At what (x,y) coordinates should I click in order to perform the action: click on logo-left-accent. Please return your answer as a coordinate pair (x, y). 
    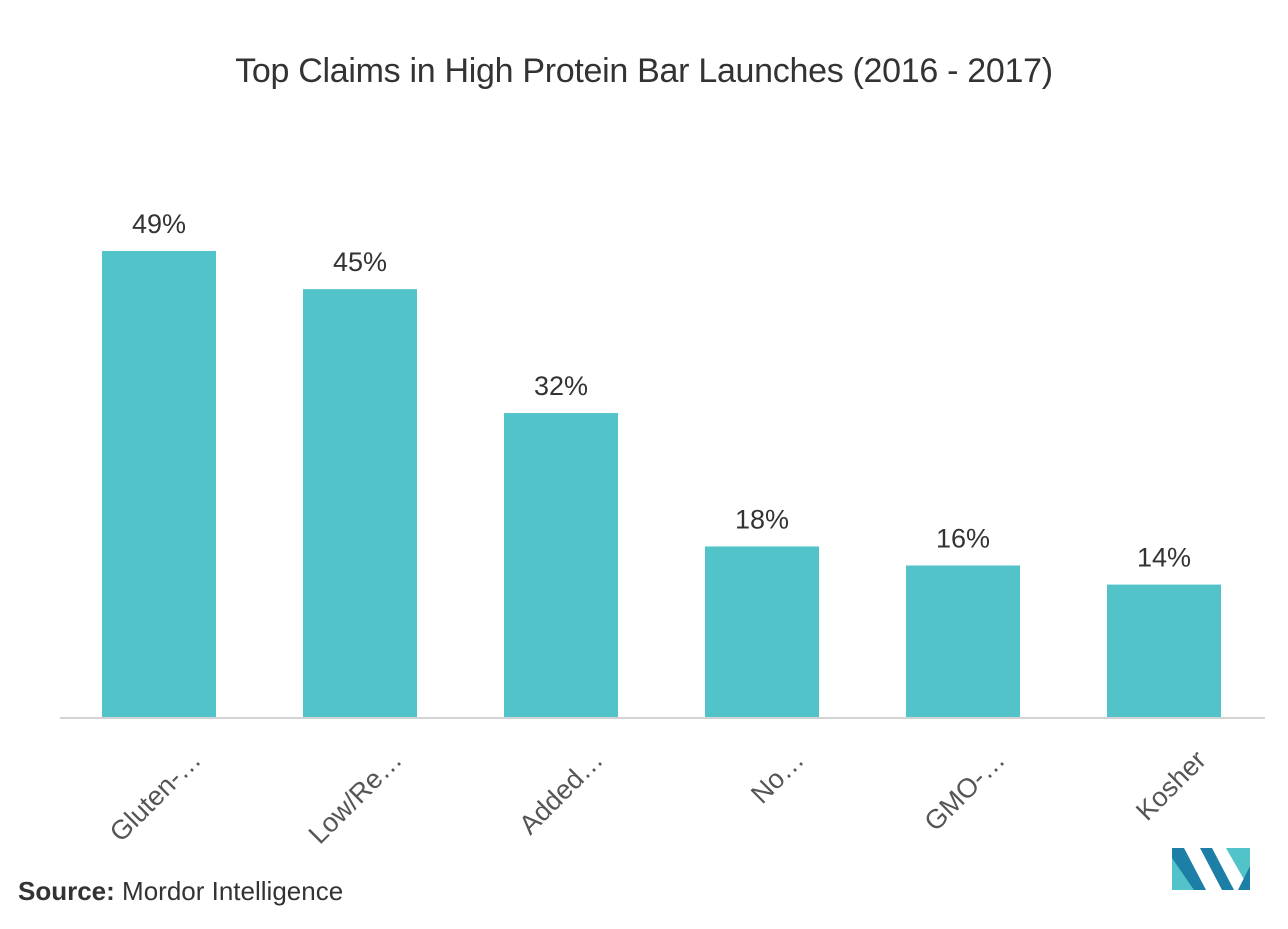
    Looking at the image, I should click on (1183, 874).